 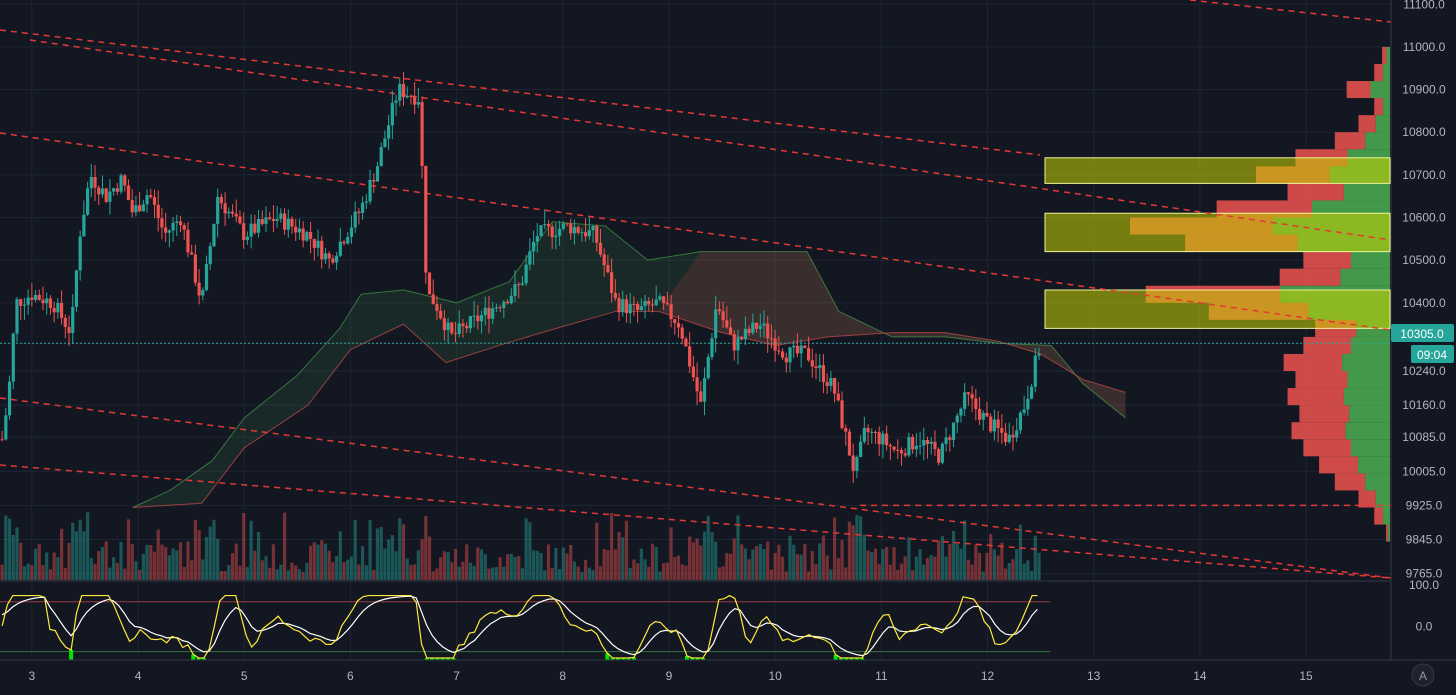 I want to click on time-tick-label: 5, so click(x=244, y=676).